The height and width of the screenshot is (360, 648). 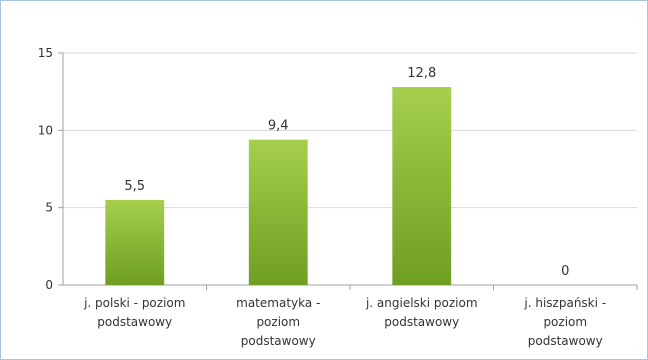 What do you see at coordinates (49, 285) in the screenshot?
I see `y-tick-label: 0` at bounding box center [49, 285].